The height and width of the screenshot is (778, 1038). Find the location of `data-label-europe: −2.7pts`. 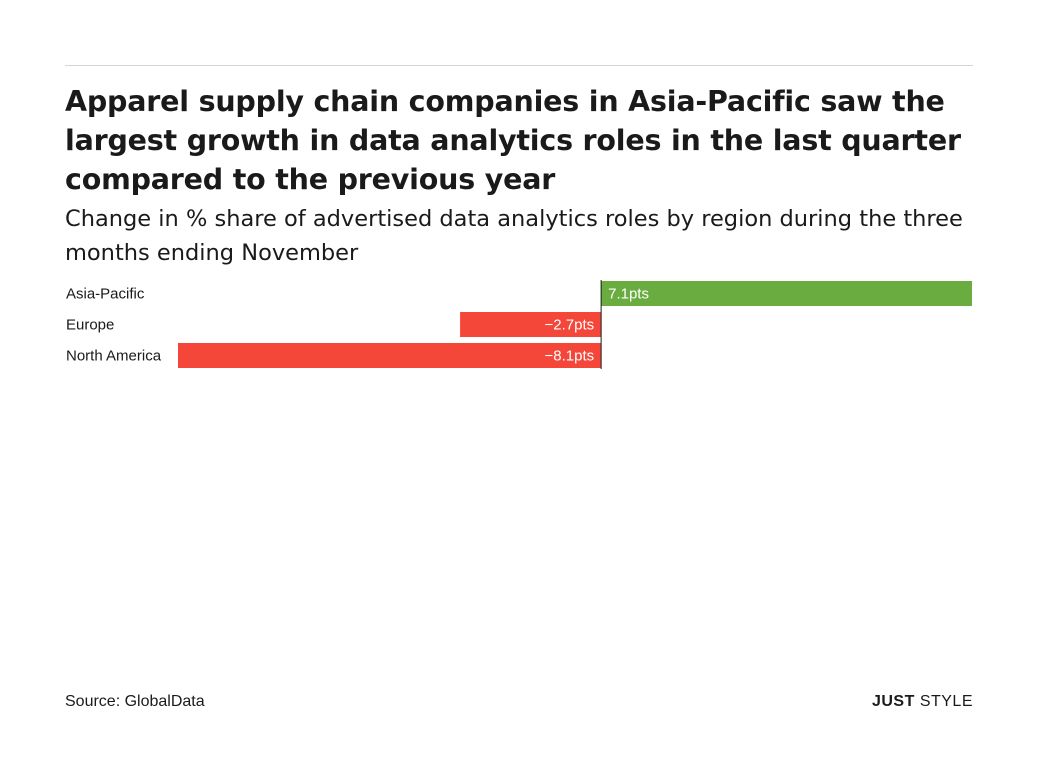

data-label-europe: −2.7pts is located at coordinates (569, 325).